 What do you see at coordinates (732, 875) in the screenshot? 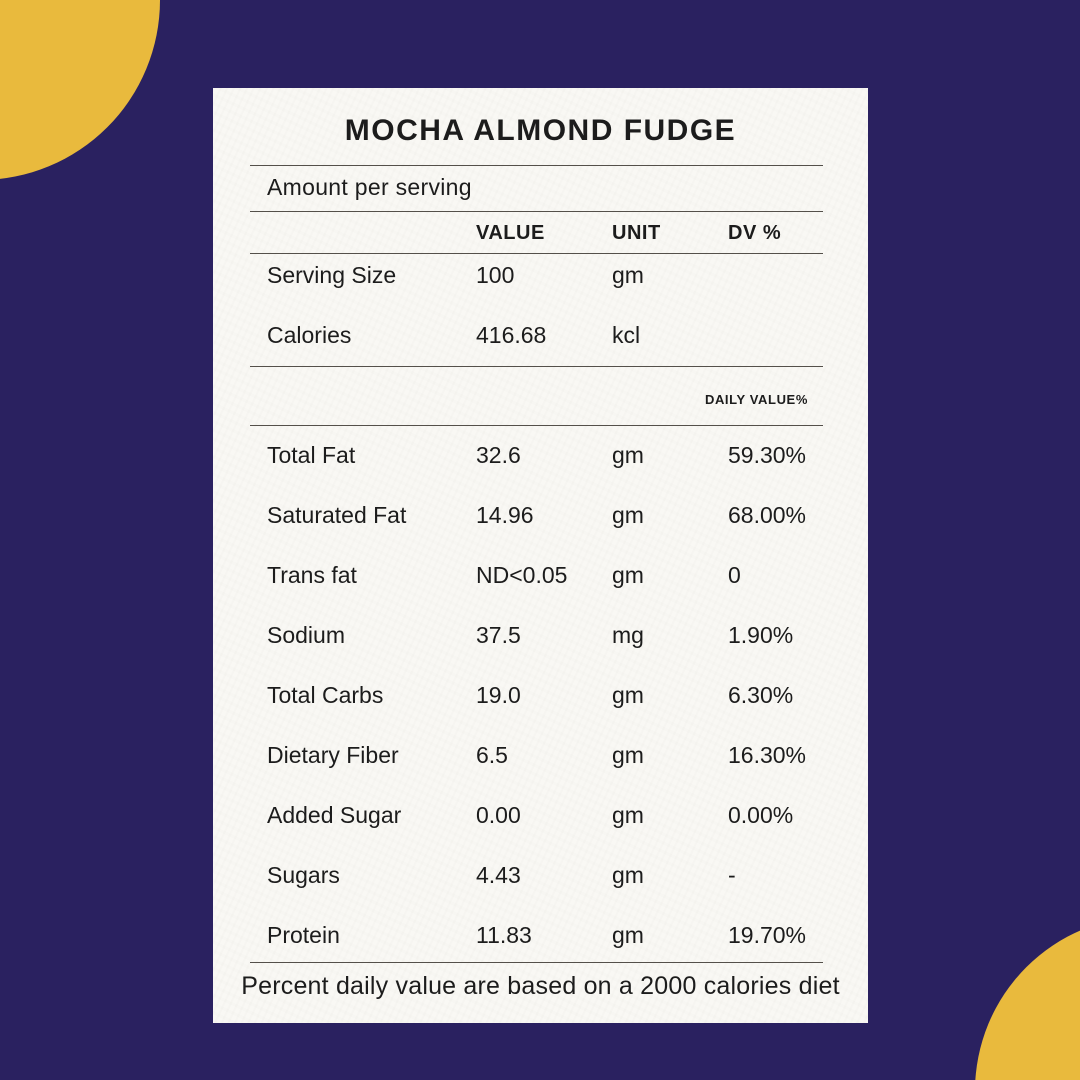
I see `row-dv: -` at bounding box center [732, 875].